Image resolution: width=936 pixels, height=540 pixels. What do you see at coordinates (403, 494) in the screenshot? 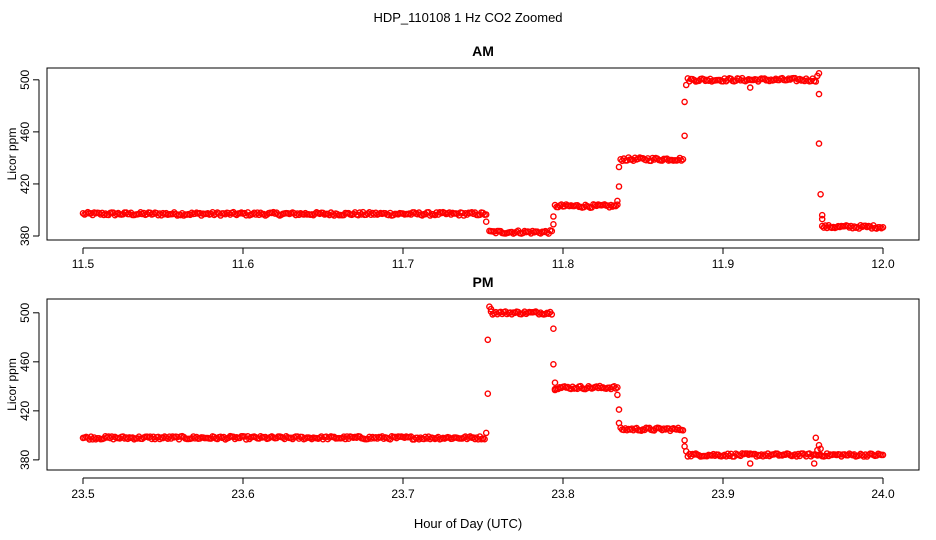
I see `x-tick-label-pm: 23.7` at bounding box center [403, 494].